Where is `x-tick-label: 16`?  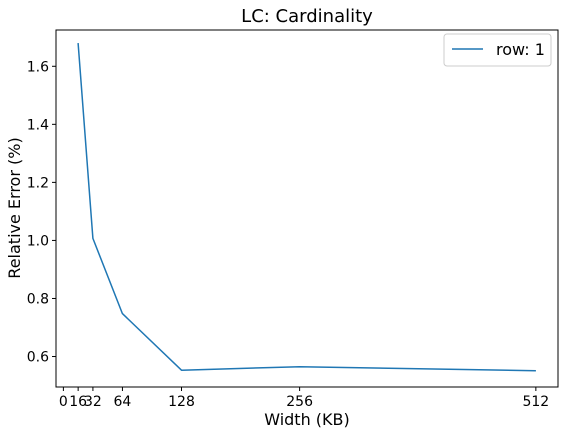
x-tick-label: 16 is located at coordinates (78, 402).